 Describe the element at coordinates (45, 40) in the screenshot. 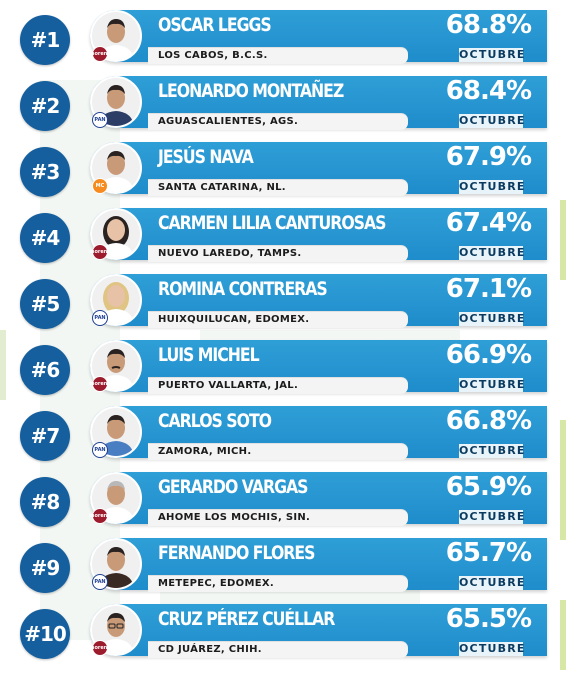

I see `rank-badge: #1` at that location.